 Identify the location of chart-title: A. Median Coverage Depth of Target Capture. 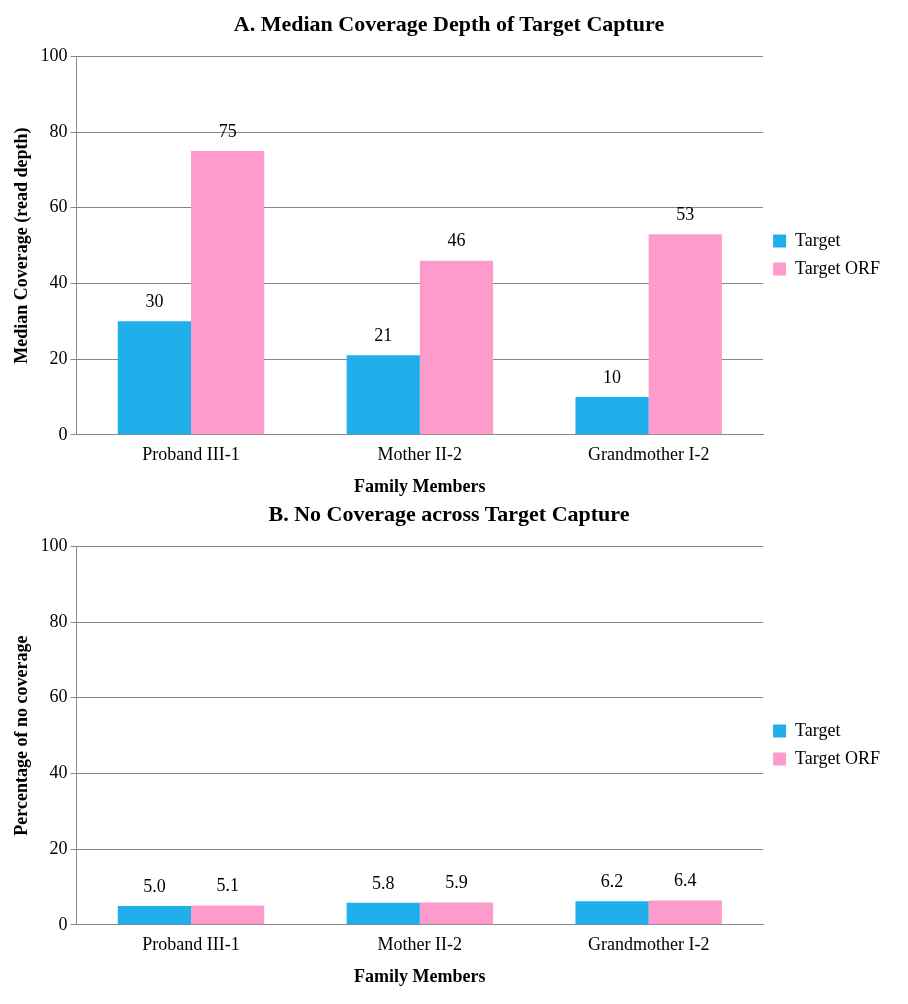
(449, 23).